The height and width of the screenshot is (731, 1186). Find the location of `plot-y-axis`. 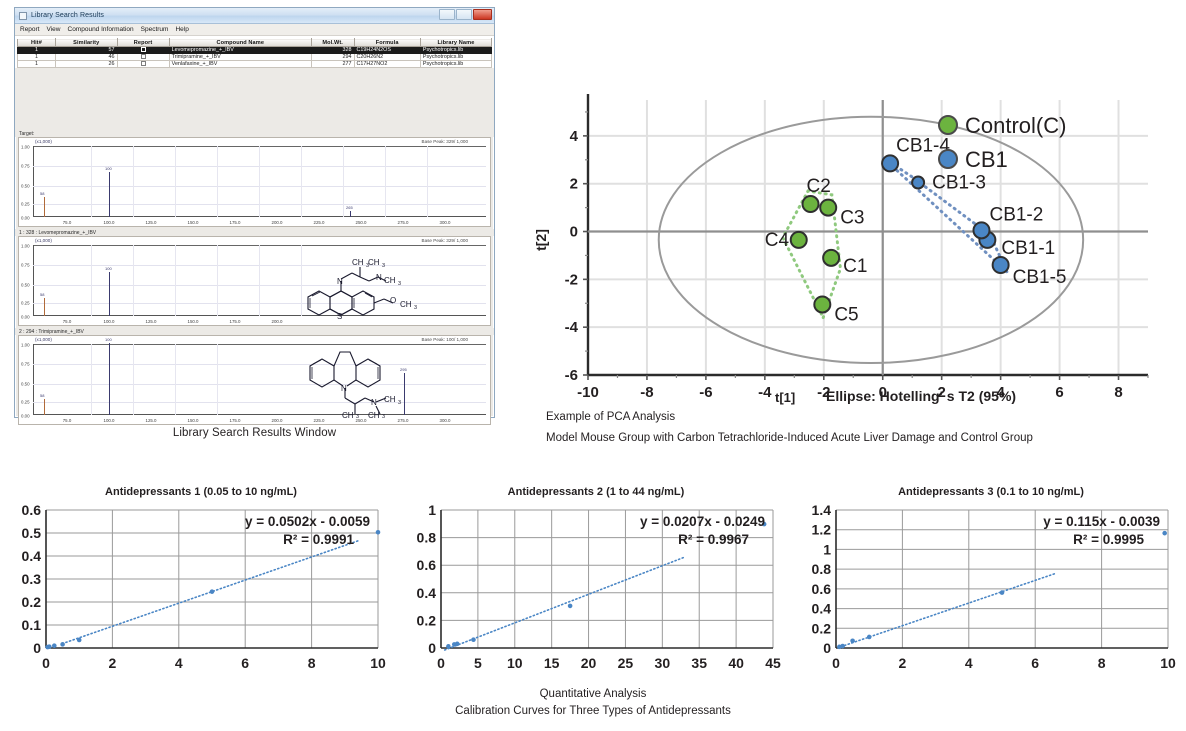

plot-y-axis is located at coordinates (33, 379).